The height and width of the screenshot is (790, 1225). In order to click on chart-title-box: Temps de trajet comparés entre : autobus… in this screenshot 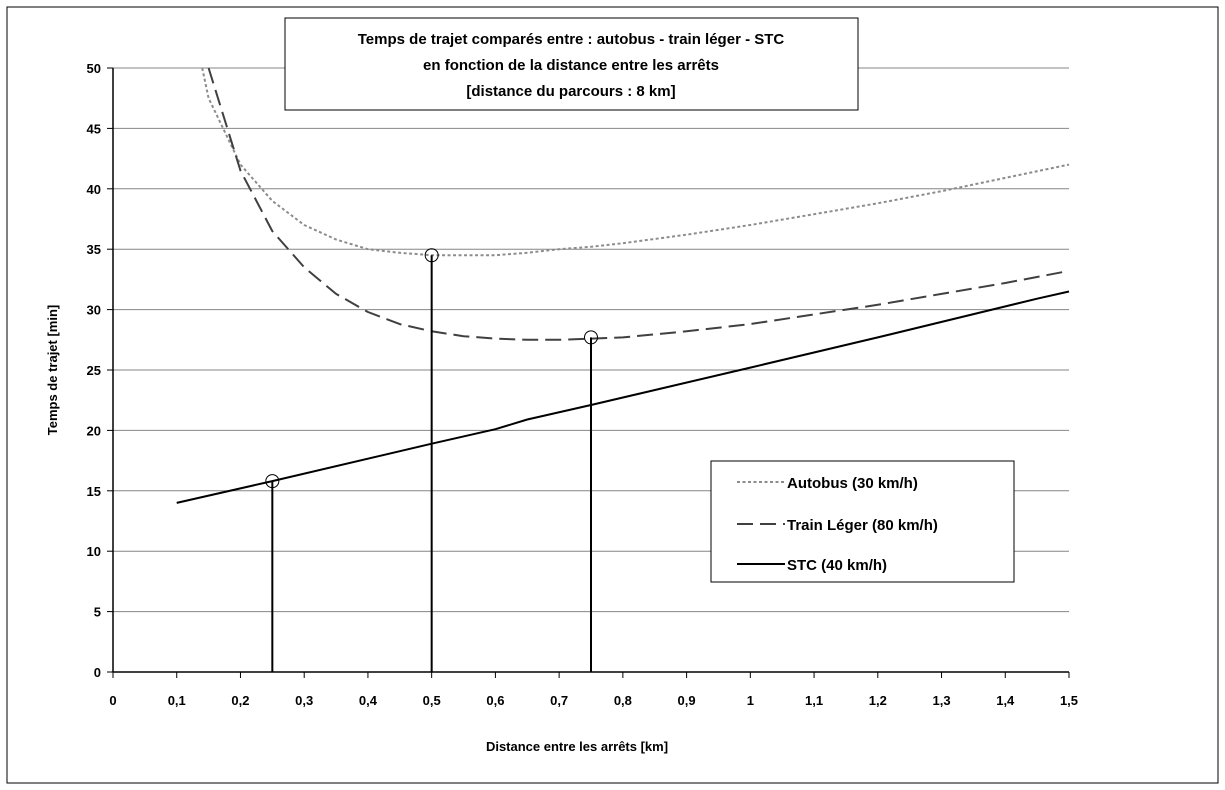, I will do `click(571, 64)`.